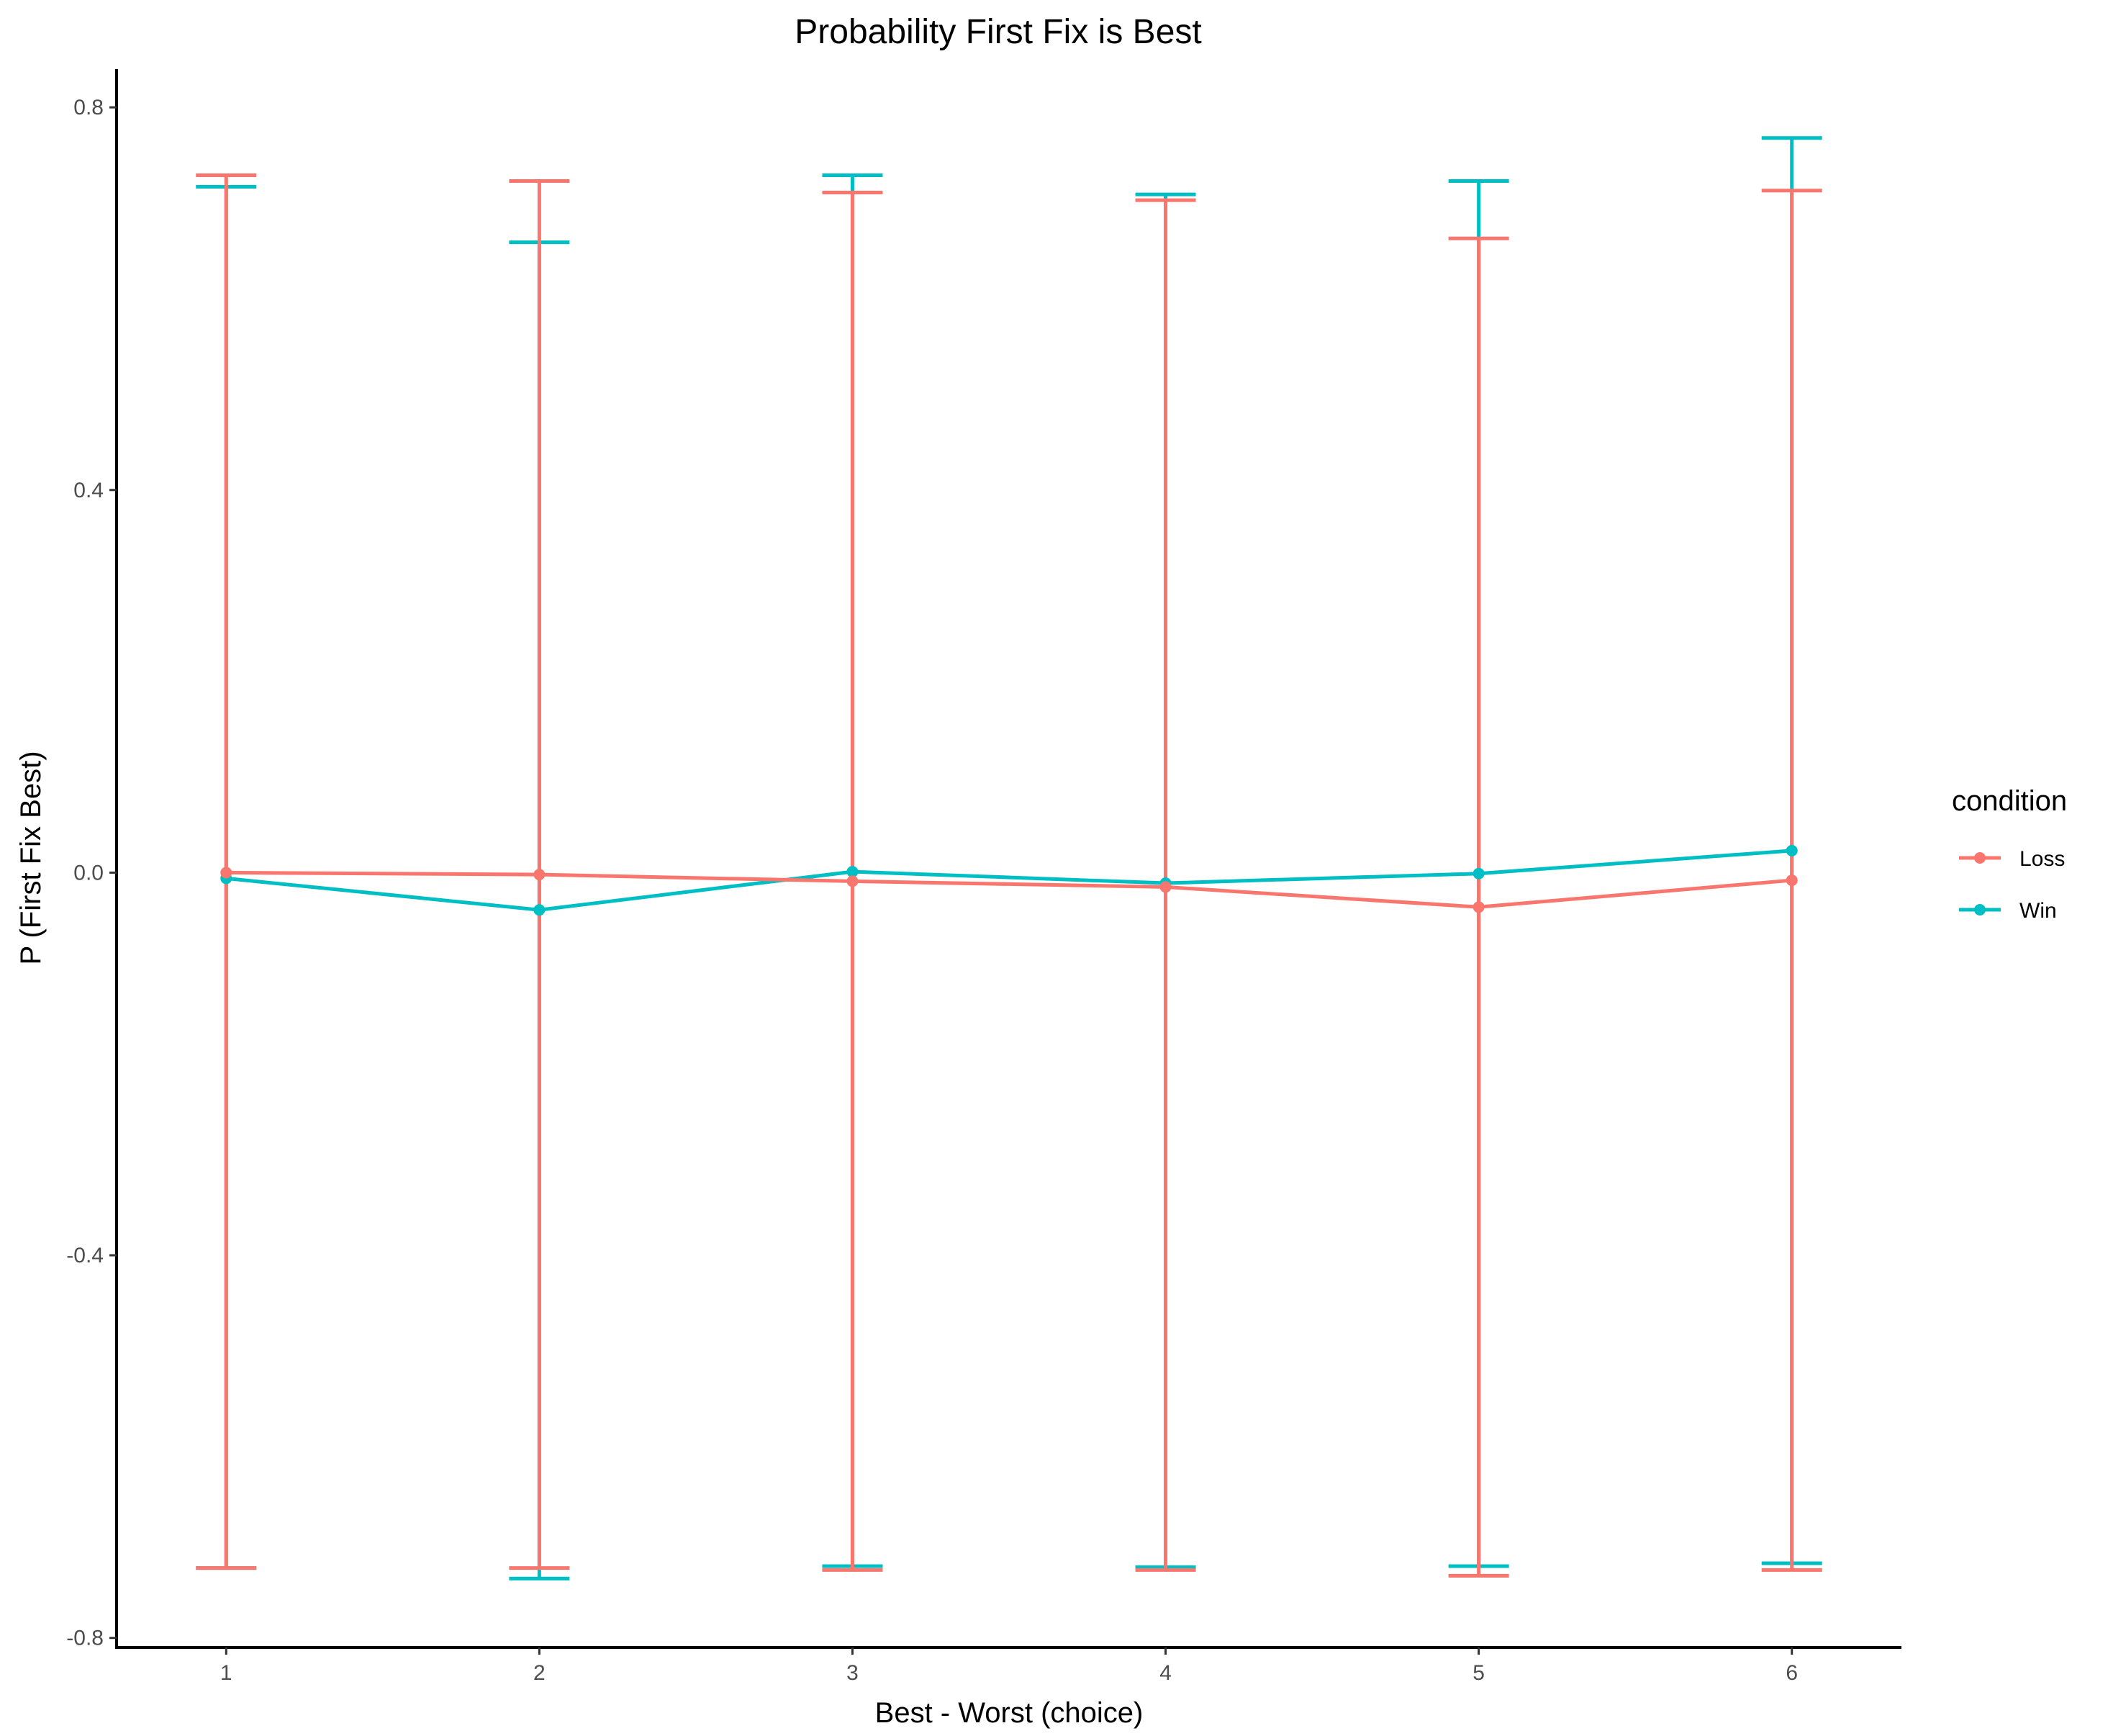  Describe the element at coordinates (88, 873) in the screenshot. I see `y-tick-label: 0.0` at that location.